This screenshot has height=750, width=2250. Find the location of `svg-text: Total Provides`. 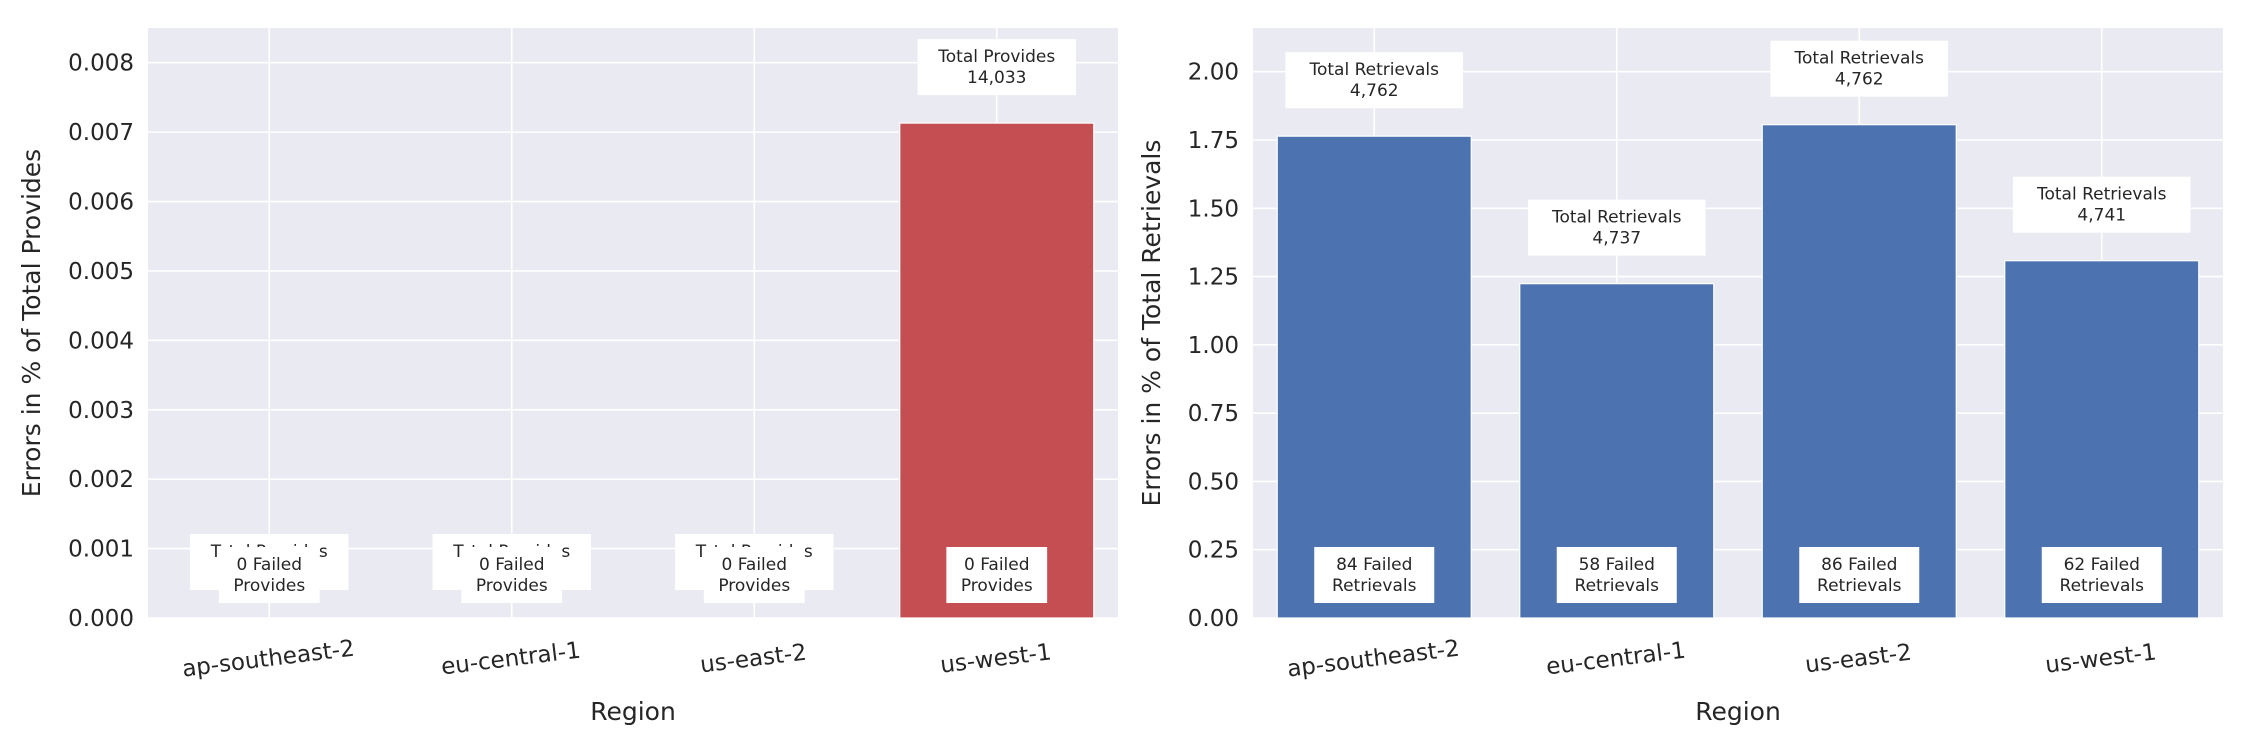

svg-text: Total Provides is located at coordinates (996, 57).